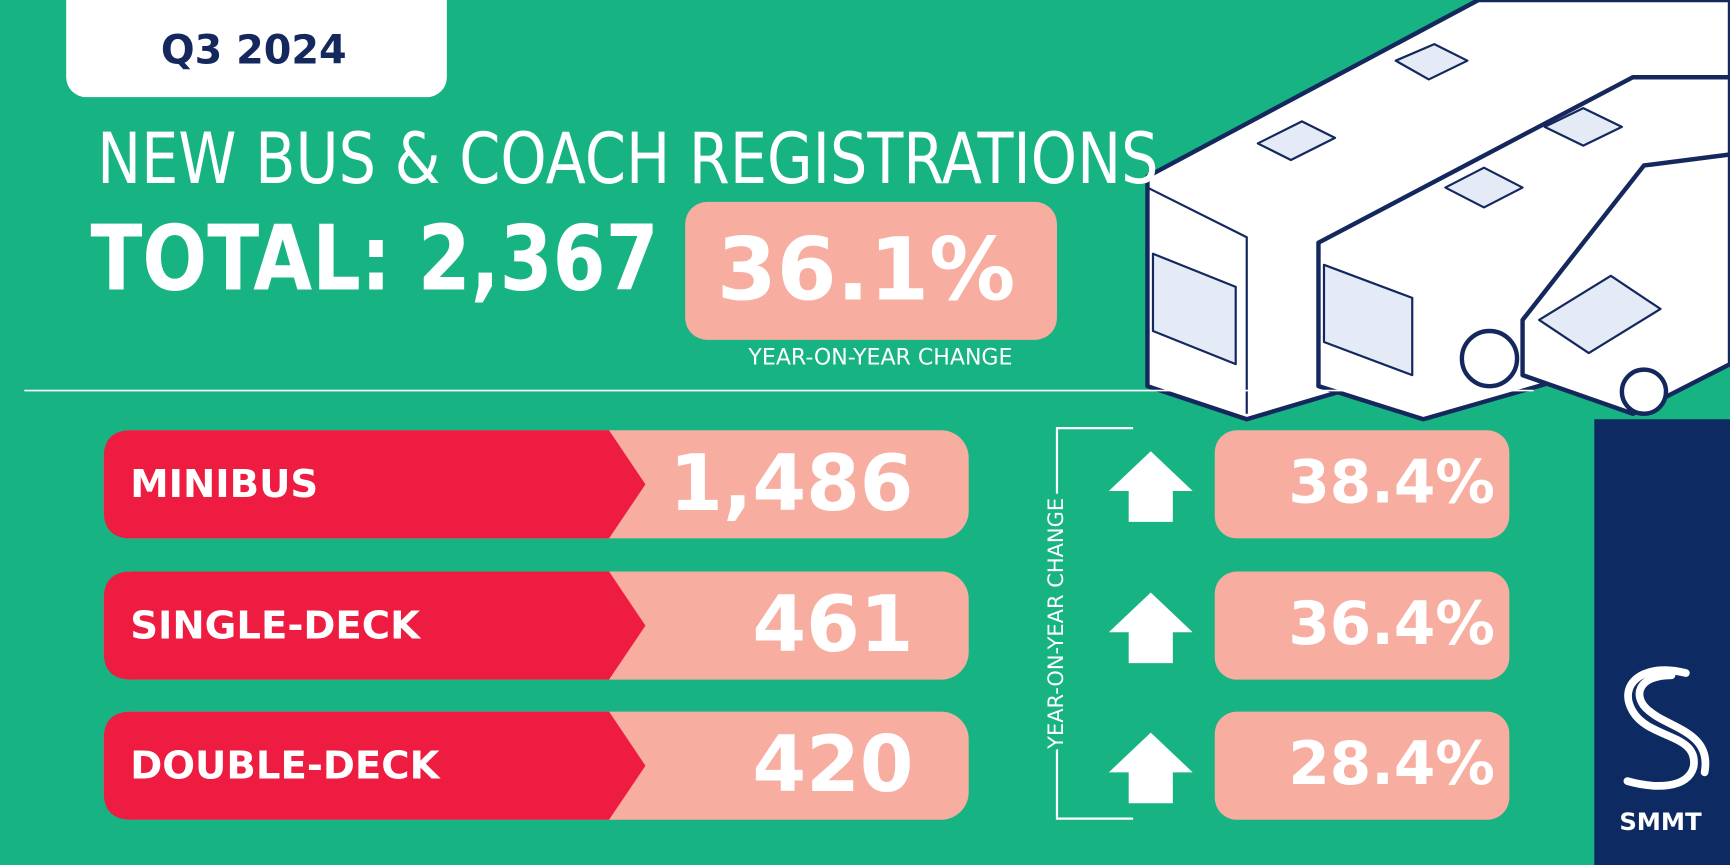 The height and width of the screenshot is (865, 1730). What do you see at coordinates (224, 484) in the screenshot?
I see `row-name: MINIBUS` at bounding box center [224, 484].